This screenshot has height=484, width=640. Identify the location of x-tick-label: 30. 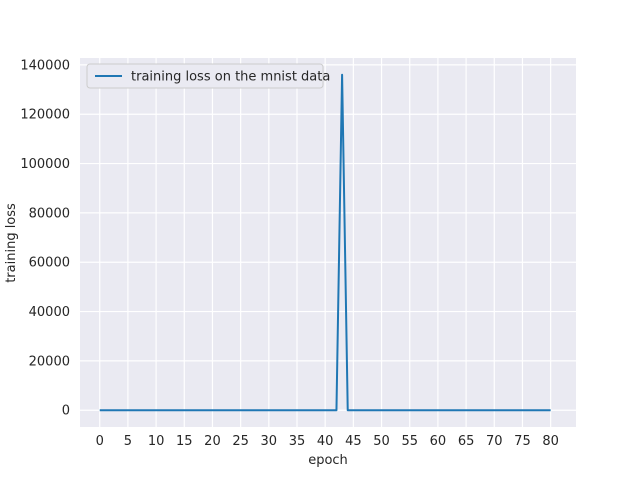
(269, 441).